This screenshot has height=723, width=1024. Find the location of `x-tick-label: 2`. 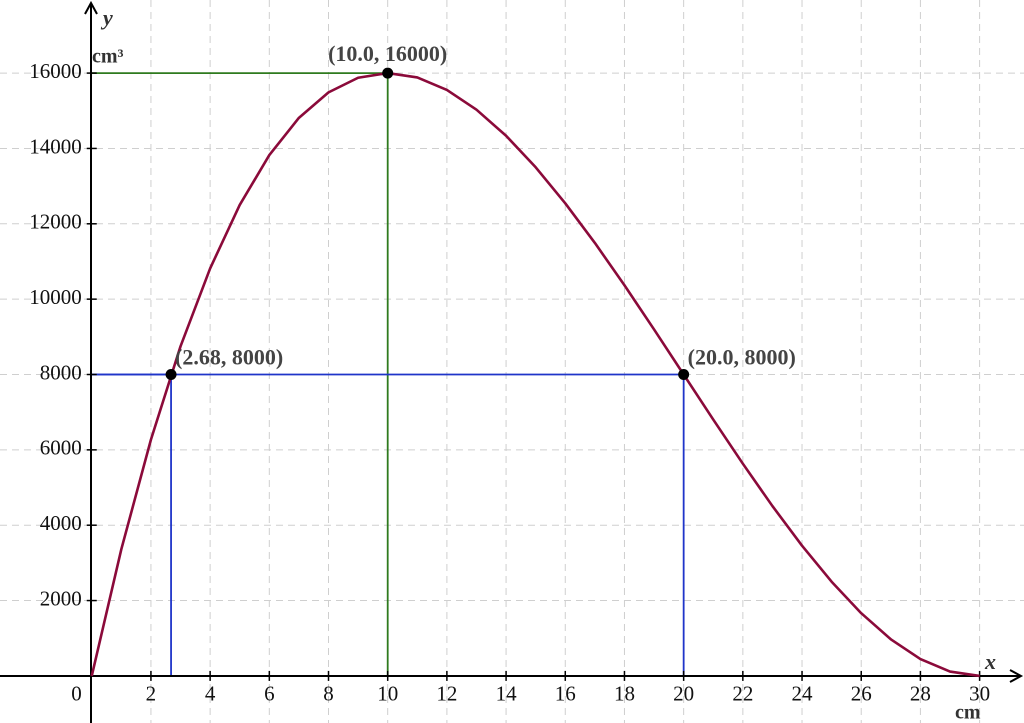

x-tick-label: 2 is located at coordinates (151, 694).